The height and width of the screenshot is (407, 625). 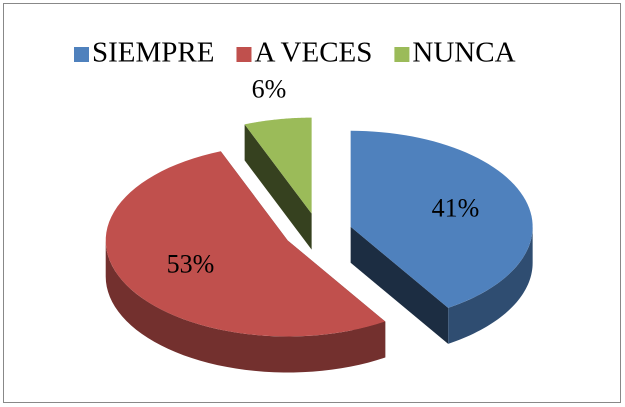 I want to click on legend-label: A VECES, so click(x=313, y=53).